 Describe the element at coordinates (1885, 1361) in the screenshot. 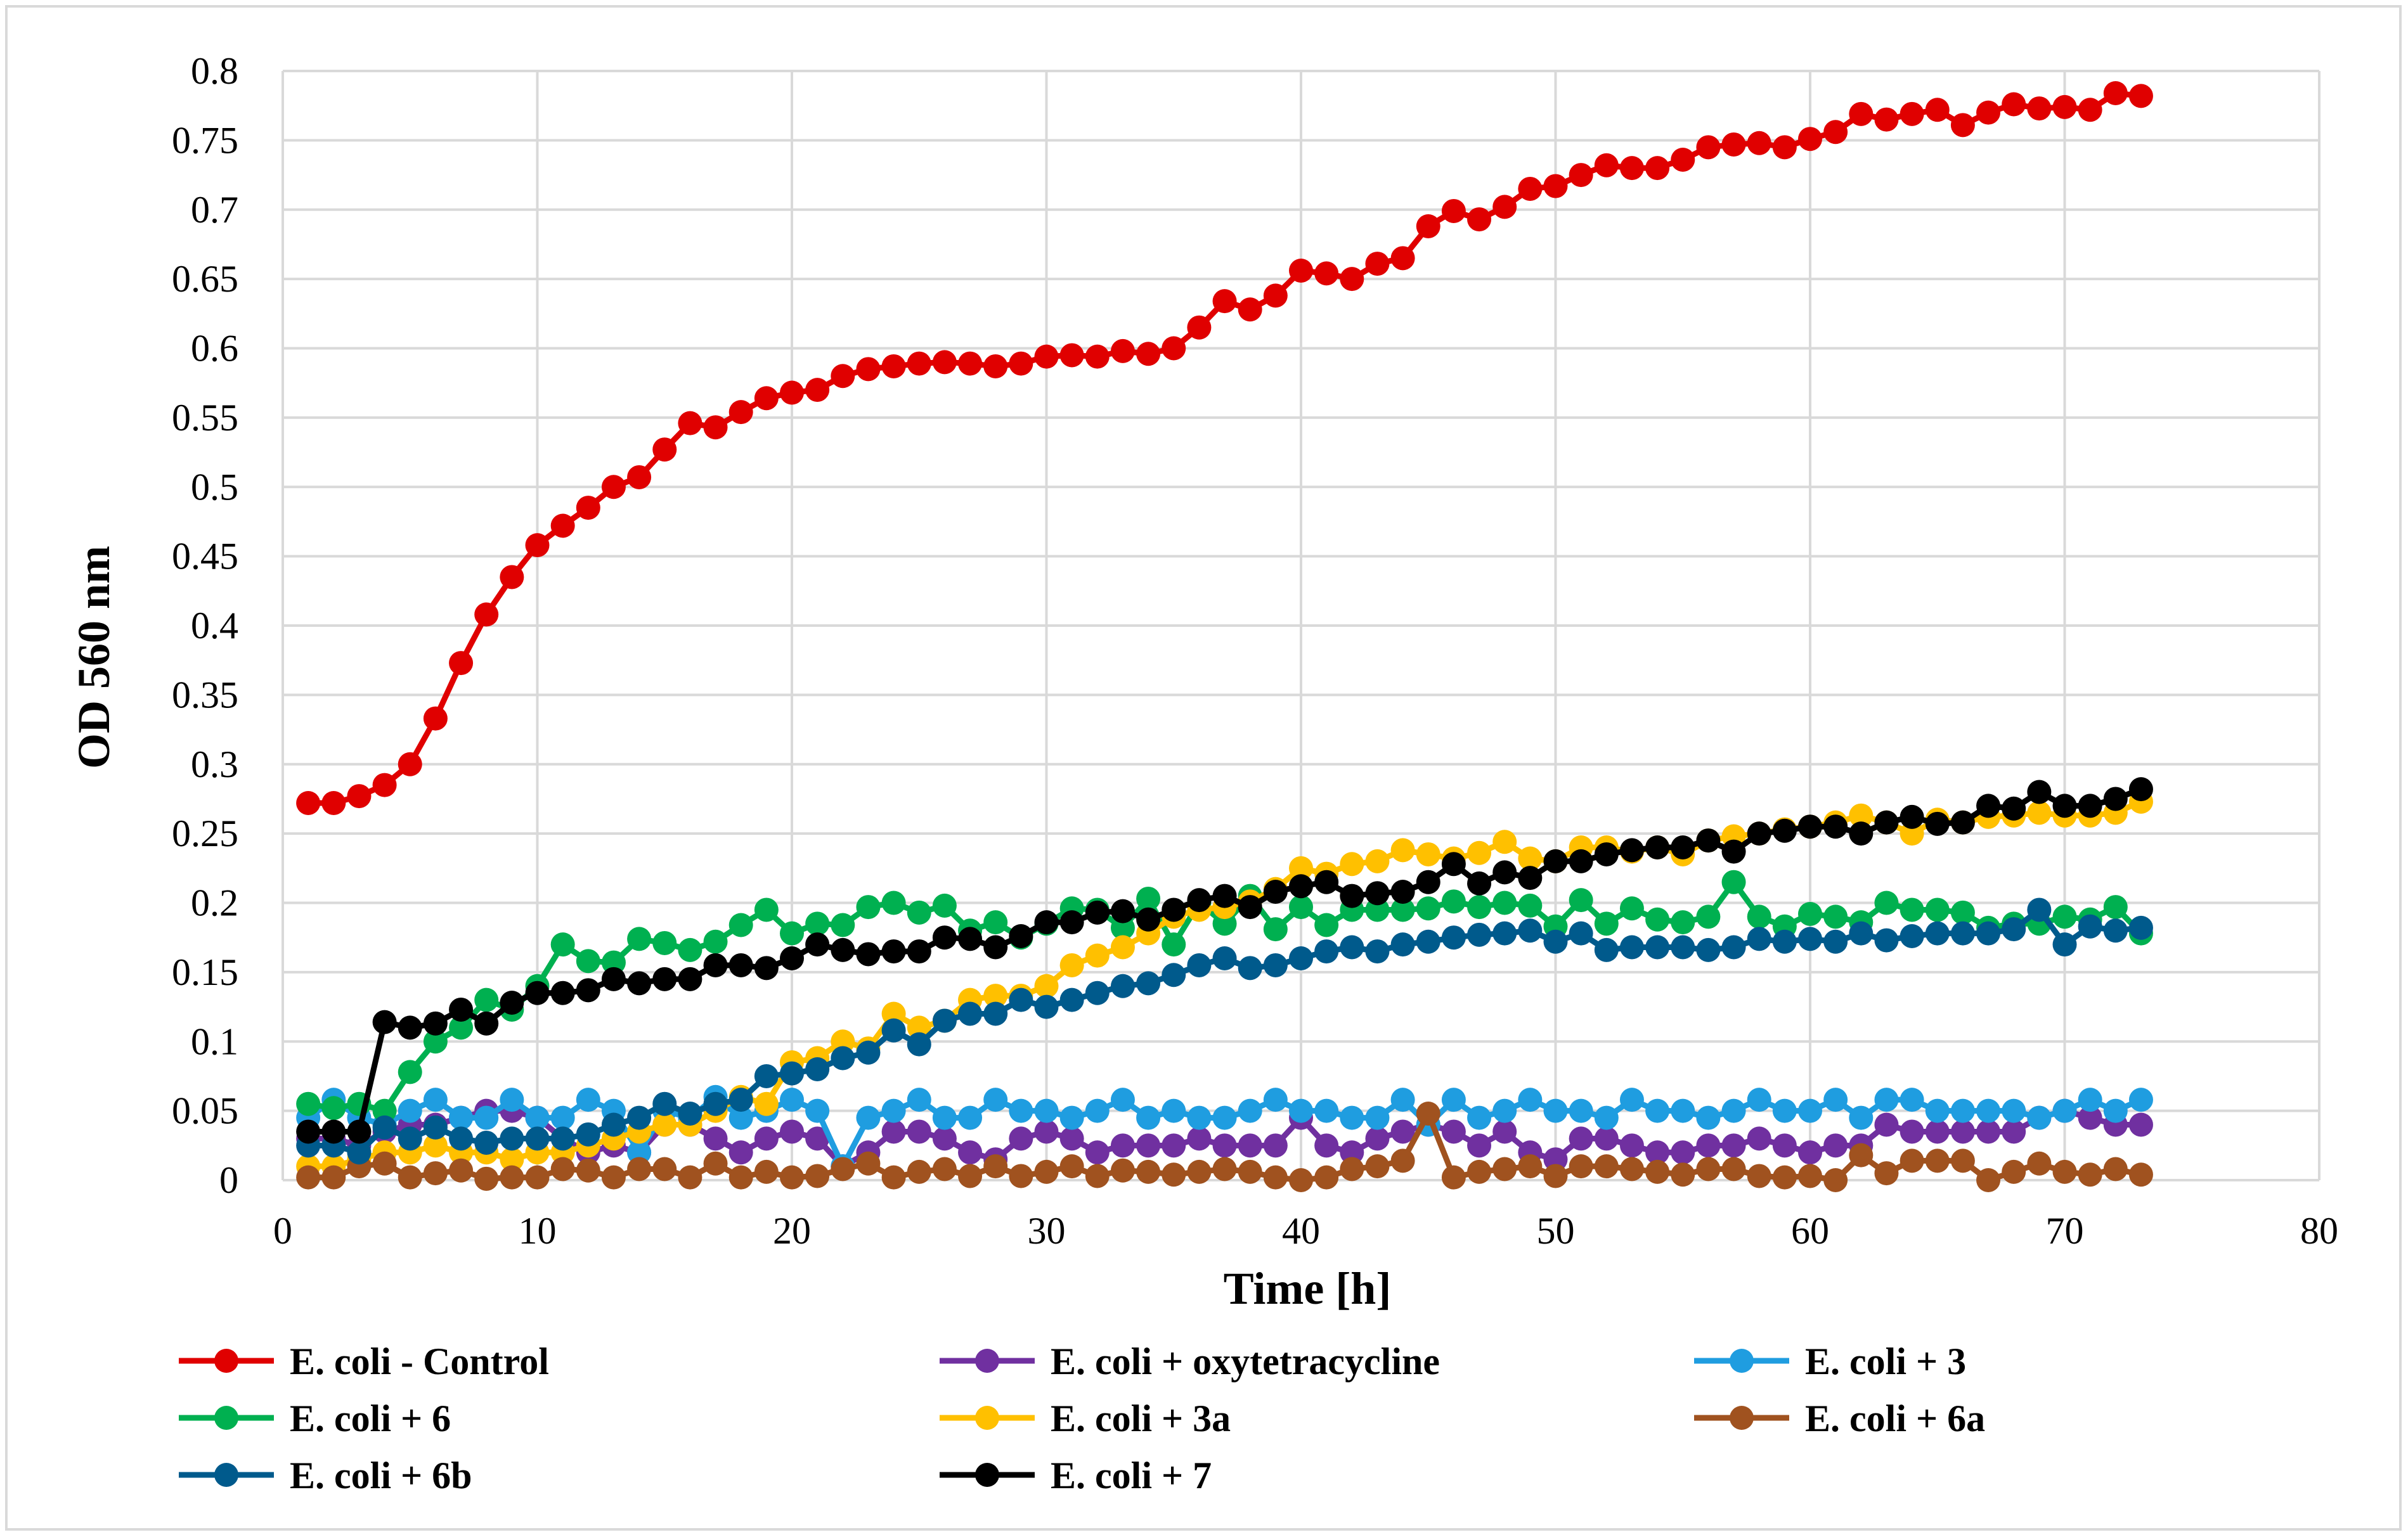

I see `legend-label: E. coli + 3` at that location.